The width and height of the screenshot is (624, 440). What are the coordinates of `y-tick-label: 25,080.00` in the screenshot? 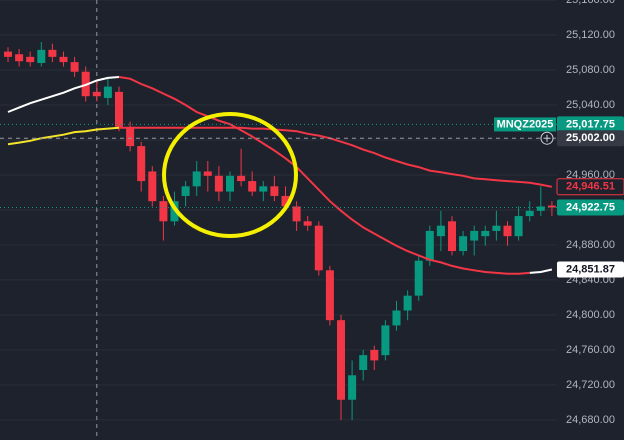 It's located at (590, 70).